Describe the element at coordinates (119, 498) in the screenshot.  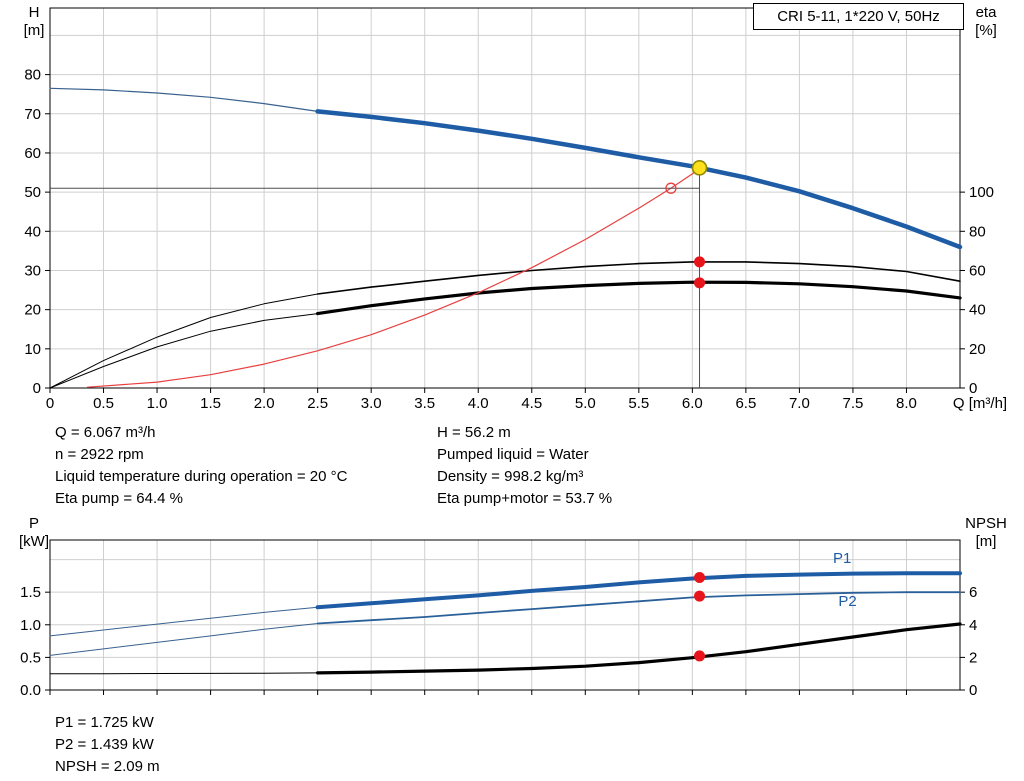
I see `eta-pump-readout: Eta pump = 64.4 %` at that location.